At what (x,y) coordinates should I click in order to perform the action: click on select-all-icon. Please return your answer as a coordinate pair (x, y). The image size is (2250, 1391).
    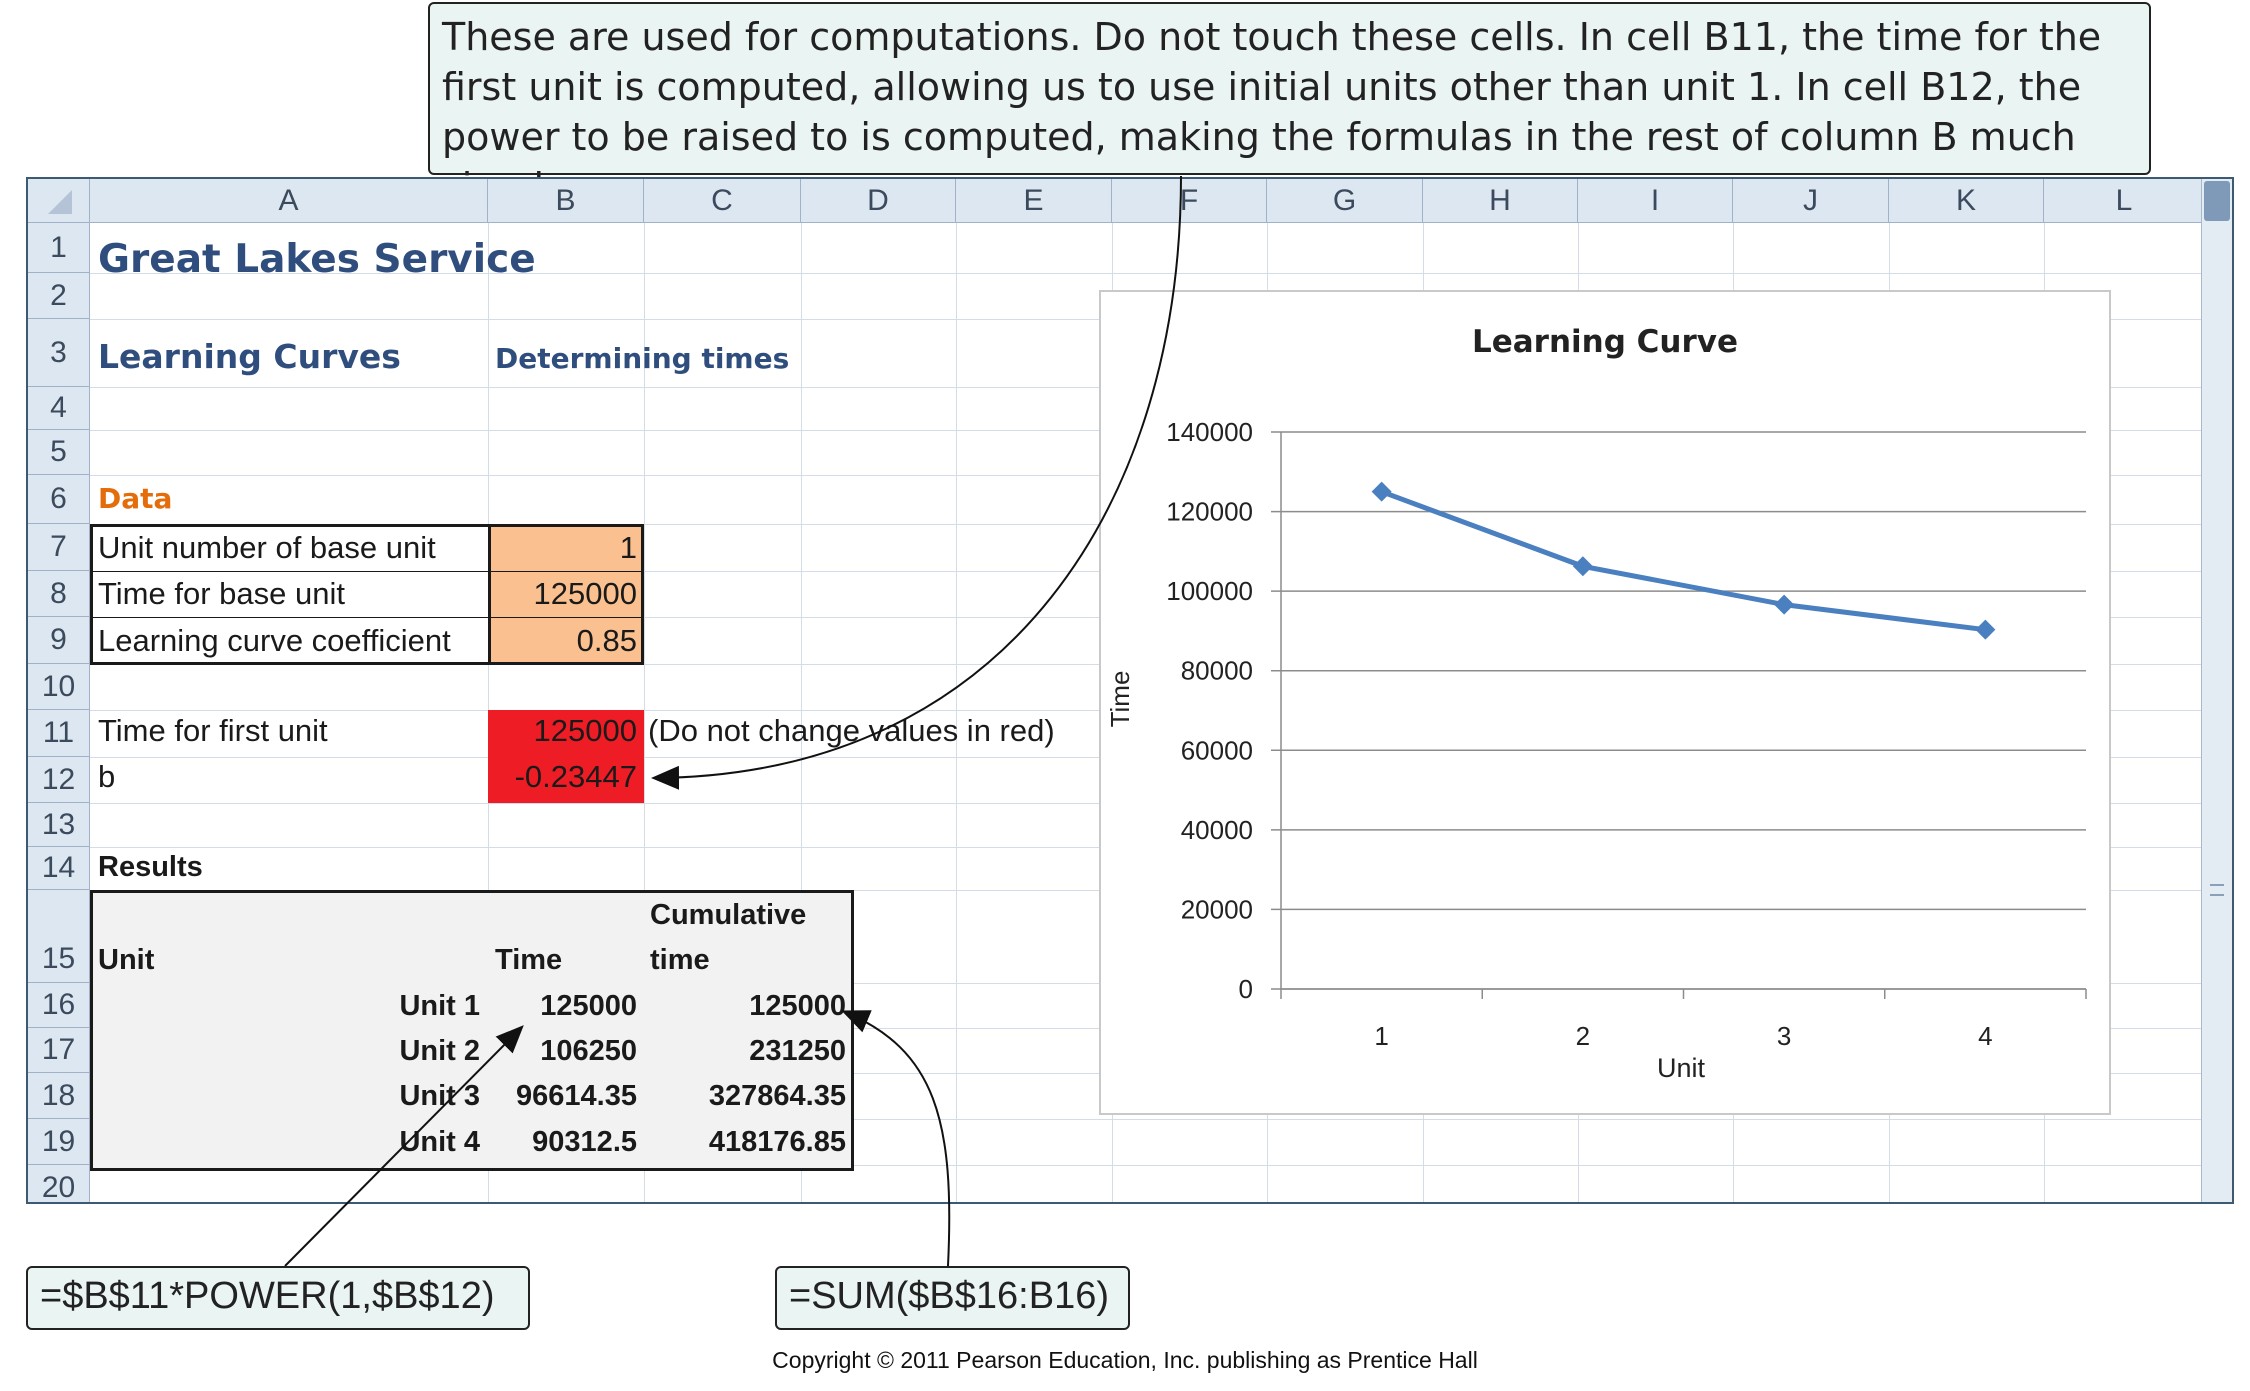
    Looking at the image, I should click on (59, 201).